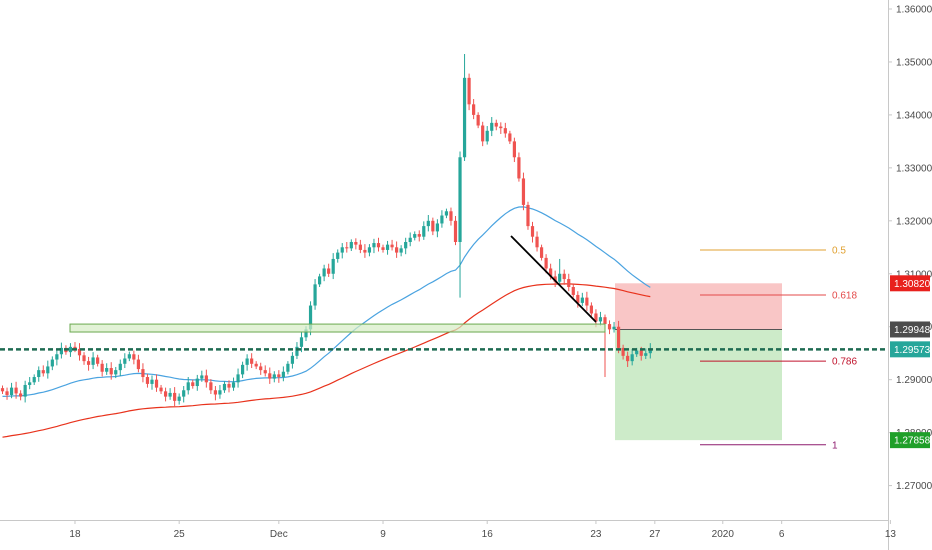 The image size is (932, 550). I want to click on trend-line, so click(553, 279).